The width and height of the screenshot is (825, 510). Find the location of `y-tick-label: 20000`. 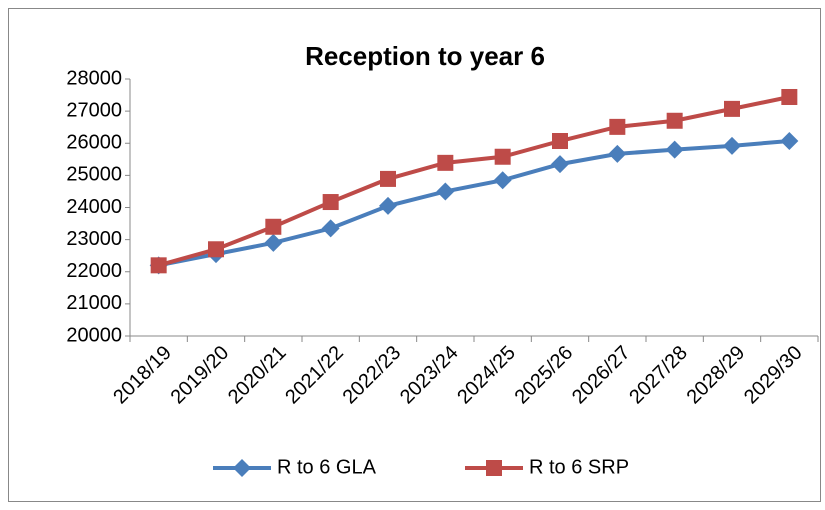

y-tick-label: 20000 is located at coordinates (94, 335).